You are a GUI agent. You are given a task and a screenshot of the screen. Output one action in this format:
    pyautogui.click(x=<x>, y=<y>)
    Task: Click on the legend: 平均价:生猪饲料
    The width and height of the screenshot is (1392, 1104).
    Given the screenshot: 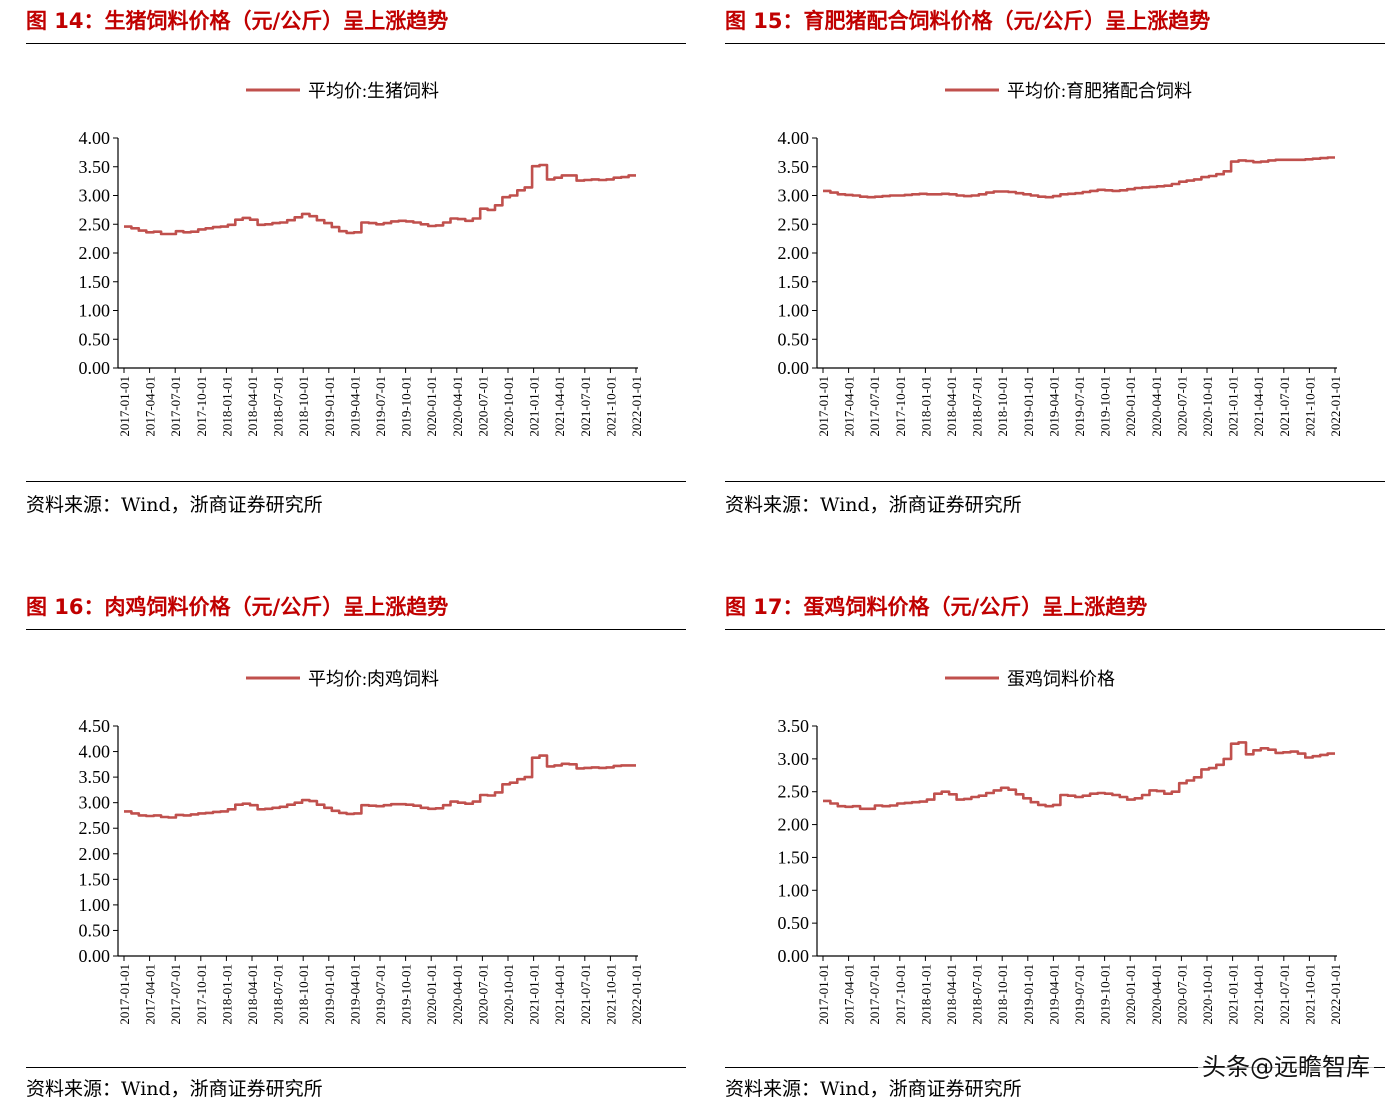 What is the action you would take?
    pyautogui.click(x=342, y=91)
    